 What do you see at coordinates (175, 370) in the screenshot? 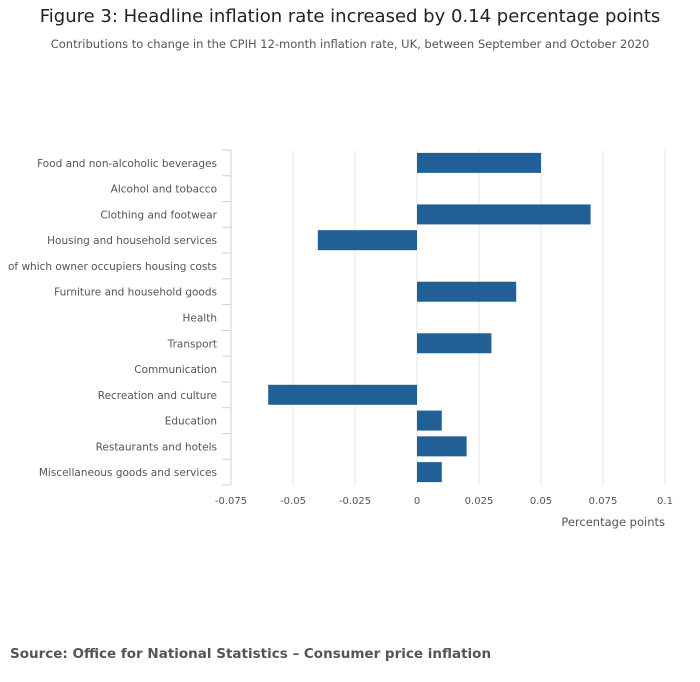
I see `category-label: Communication` at bounding box center [175, 370].